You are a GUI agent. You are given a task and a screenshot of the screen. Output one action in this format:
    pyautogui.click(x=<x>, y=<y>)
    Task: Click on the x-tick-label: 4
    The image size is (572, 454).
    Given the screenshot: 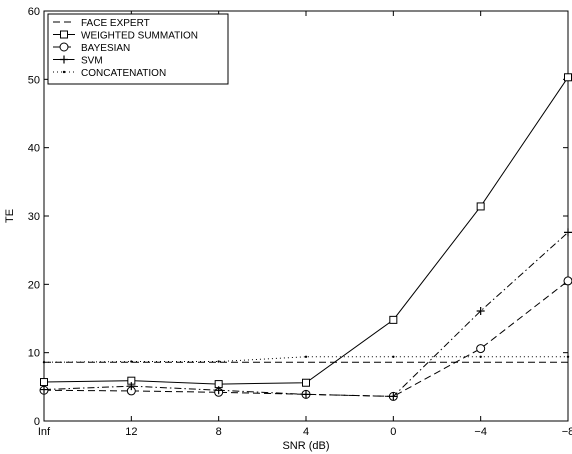 What is the action you would take?
    pyautogui.click(x=306, y=432)
    